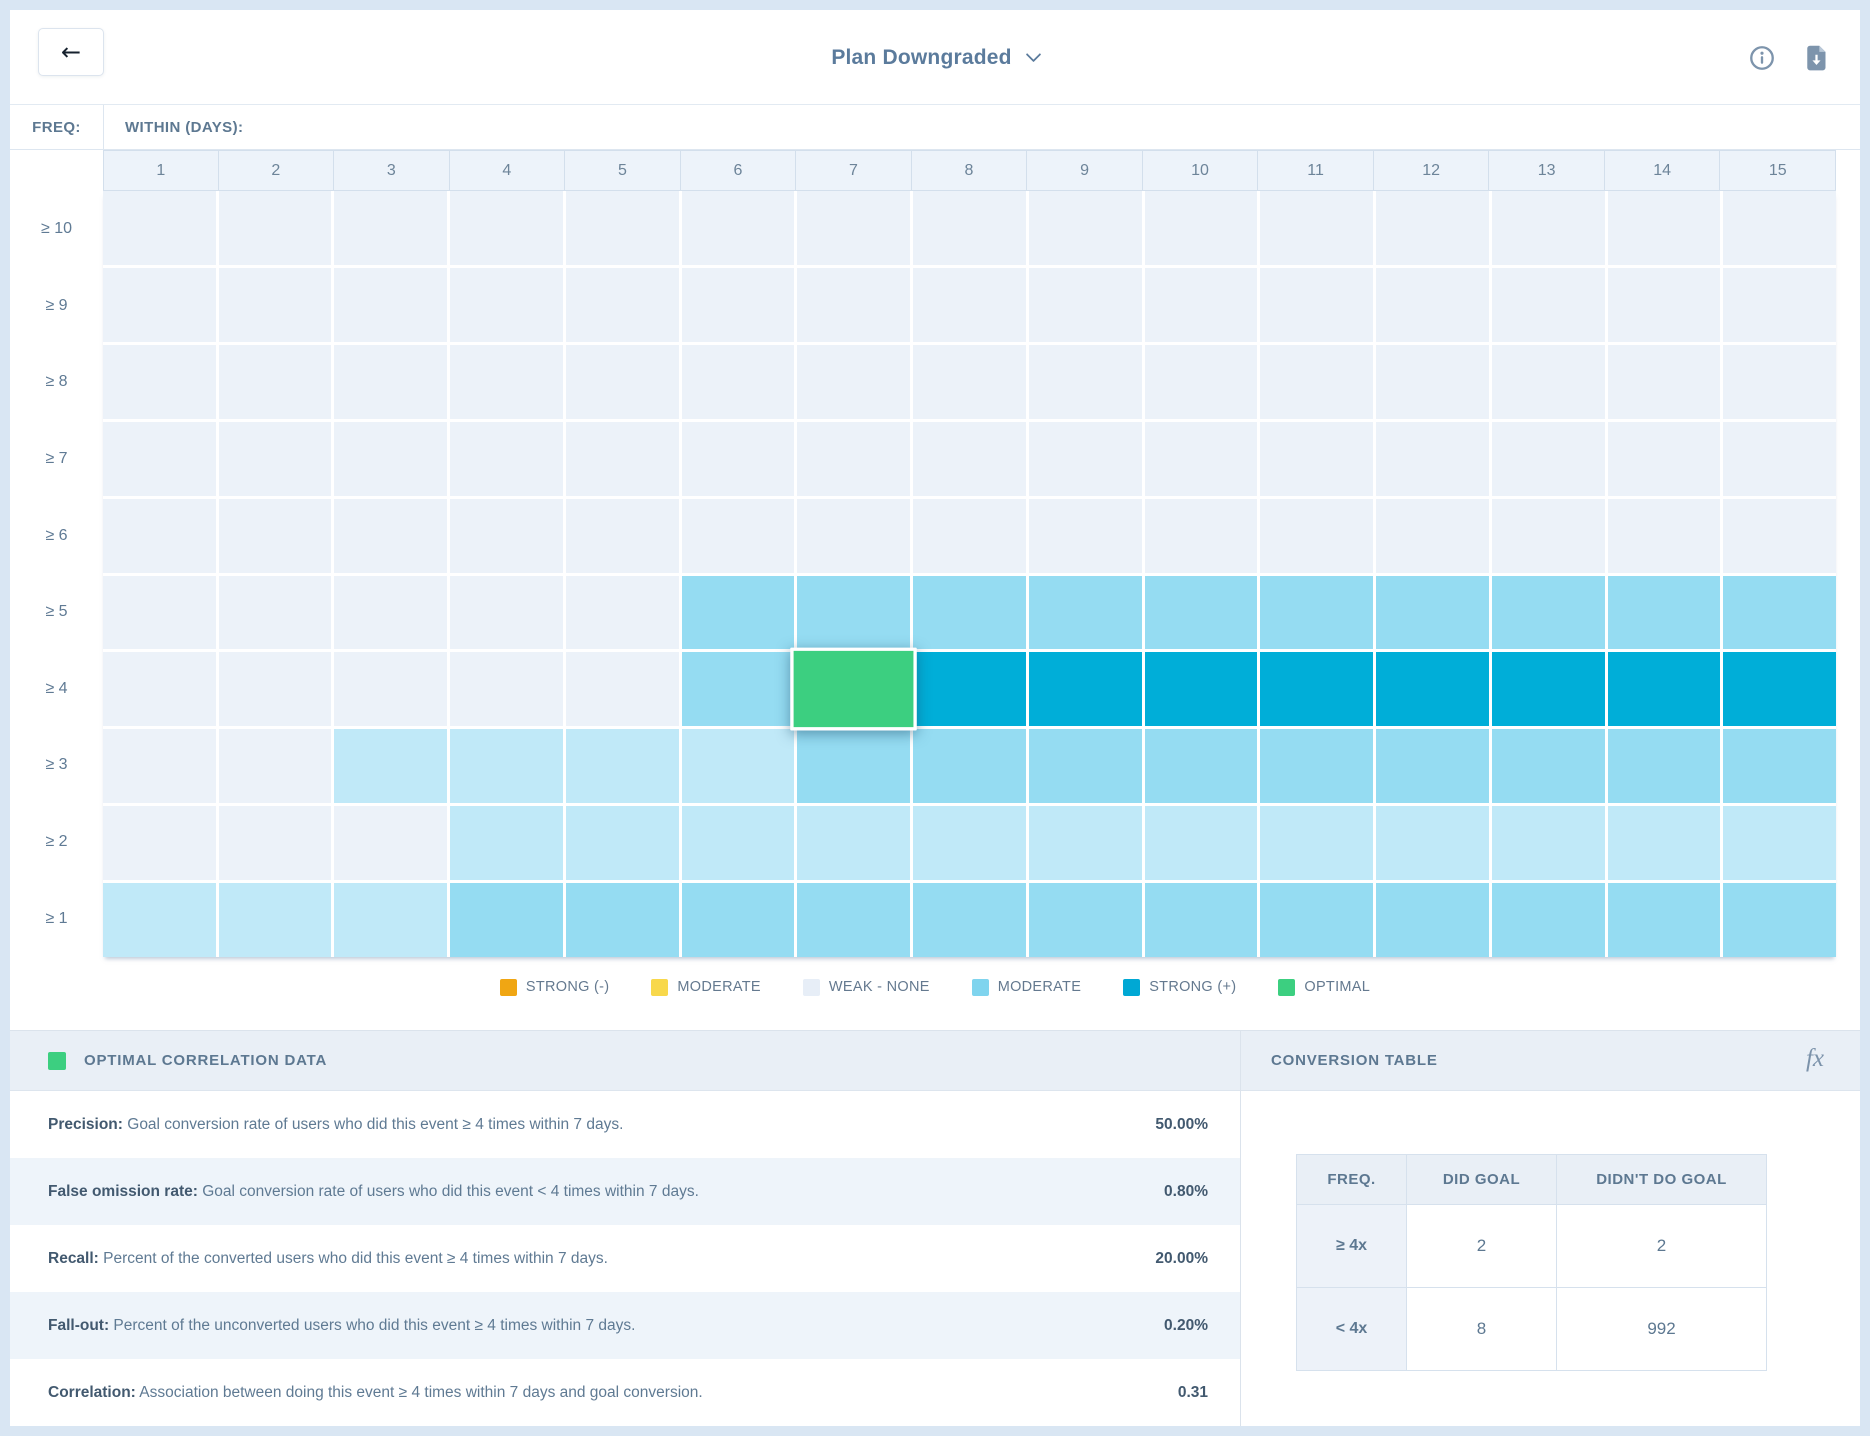  I want to click on back-button: ←, so click(71, 52).